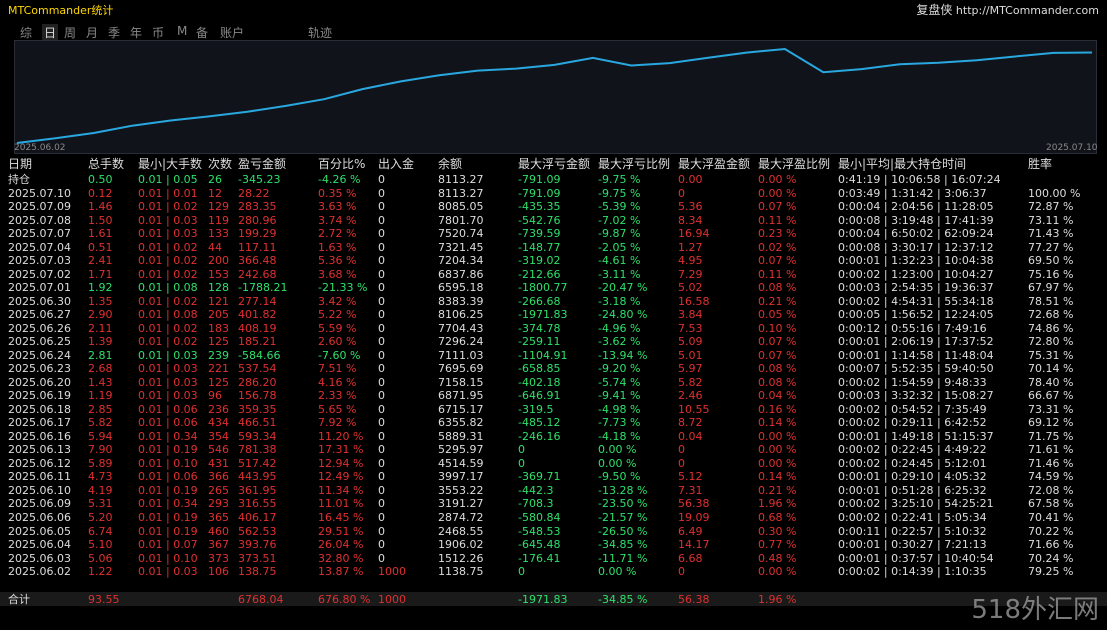 The width and height of the screenshot is (1107, 630). What do you see at coordinates (70, 33) in the screenshot?
I see `tab: 周` at bounding box center [70, 33].